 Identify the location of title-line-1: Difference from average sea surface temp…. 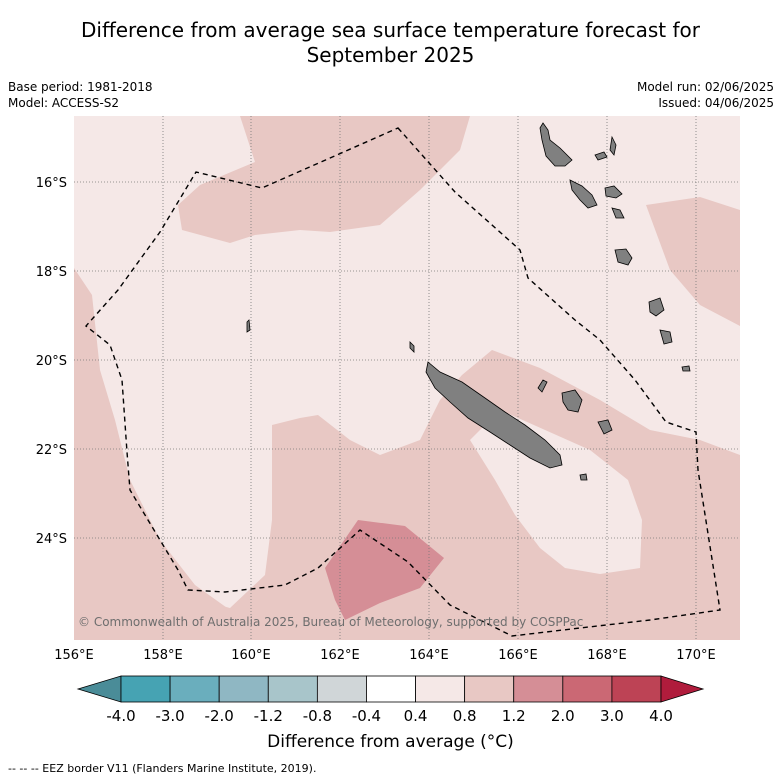
(390, 30).